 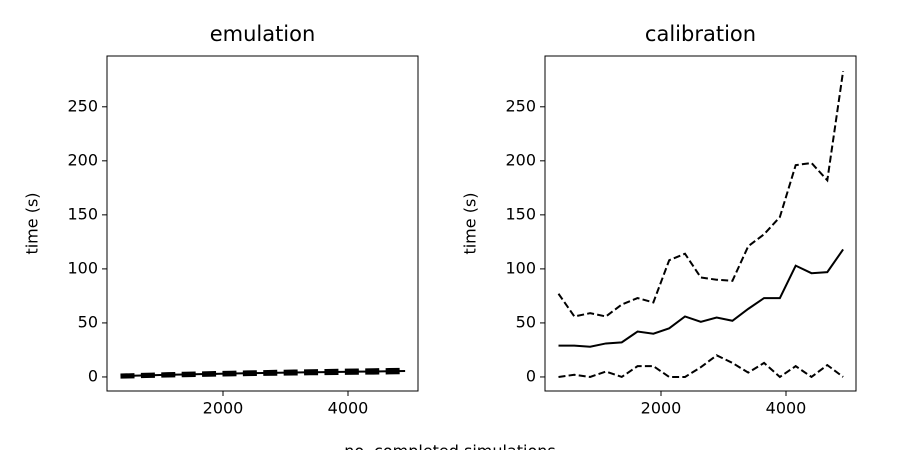 I want to click on x-axis-label: no. completed simulations, so click(x=450, y=446).